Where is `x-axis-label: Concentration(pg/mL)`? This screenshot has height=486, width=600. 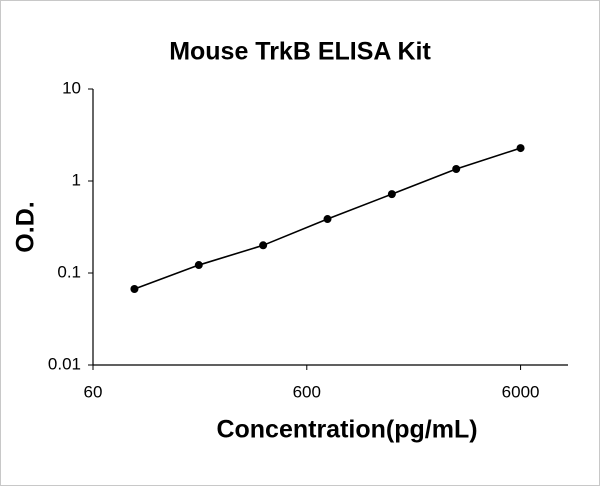 x-axis-label: Concentration(pg/mL) is located at coordinates (346, 430).